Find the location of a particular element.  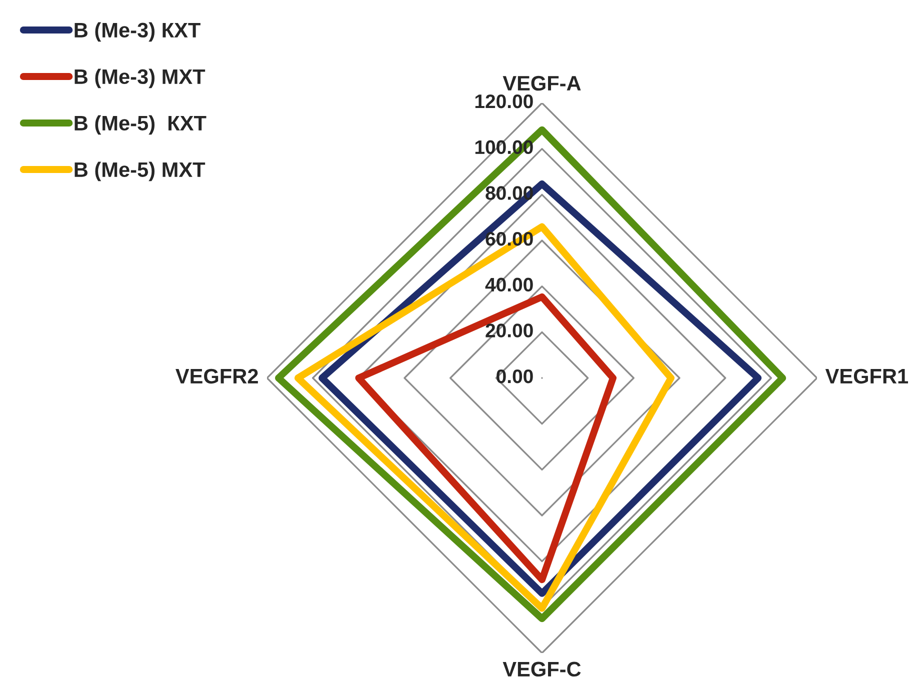

spoke-label: VEGF-C is located at coordinates (541, 669).